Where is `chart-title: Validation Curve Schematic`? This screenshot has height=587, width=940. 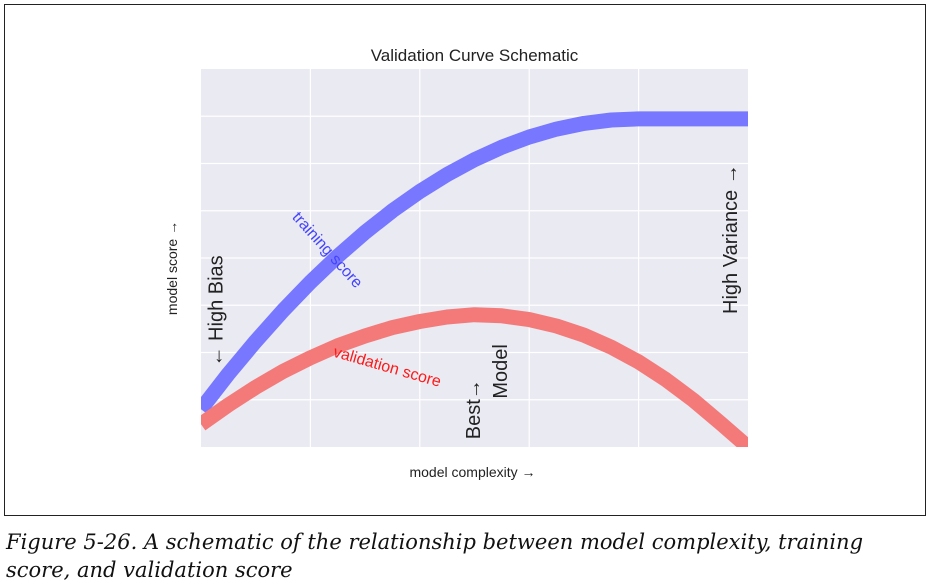
chart-title: Validation Curve Schematic is located at coordinates (475, 55).